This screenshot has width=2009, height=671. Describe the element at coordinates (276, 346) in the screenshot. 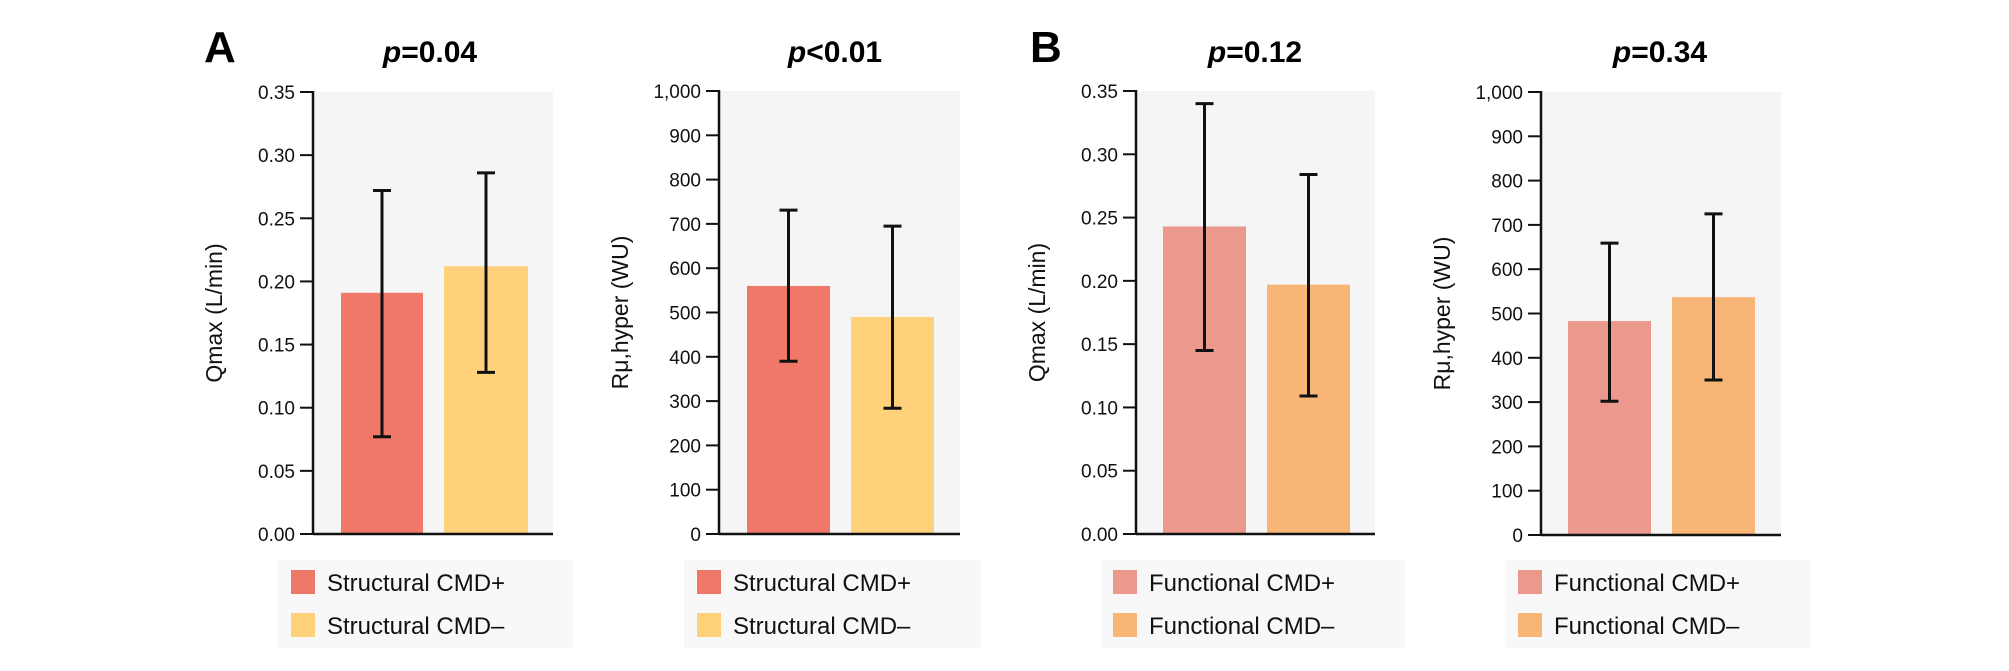

I see `y-tick-label: 0.15` at that location.